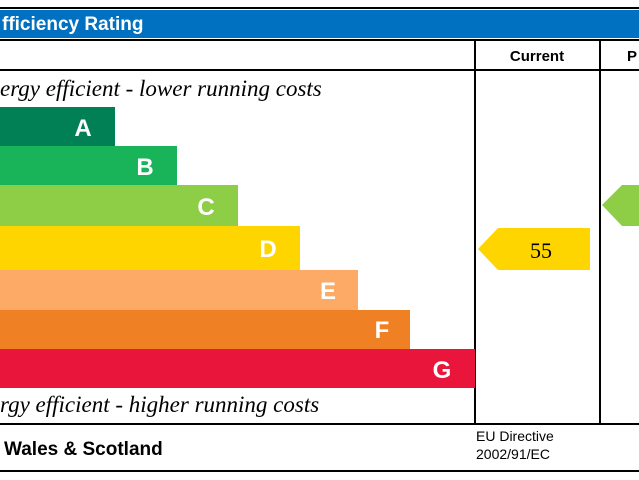 The height and width of the screenshot is (480, 639). Describe the element at coordinates (82, 128) in the screenshot. I see `band-letter: A` at that location.